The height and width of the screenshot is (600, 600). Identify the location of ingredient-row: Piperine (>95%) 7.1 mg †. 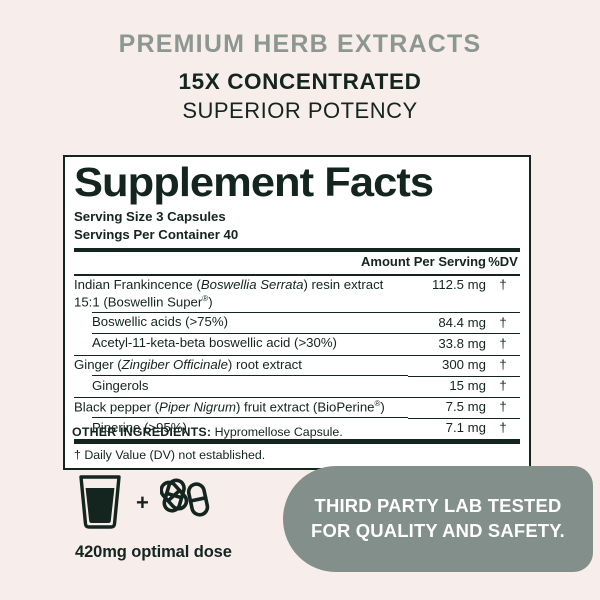
(297, 428).